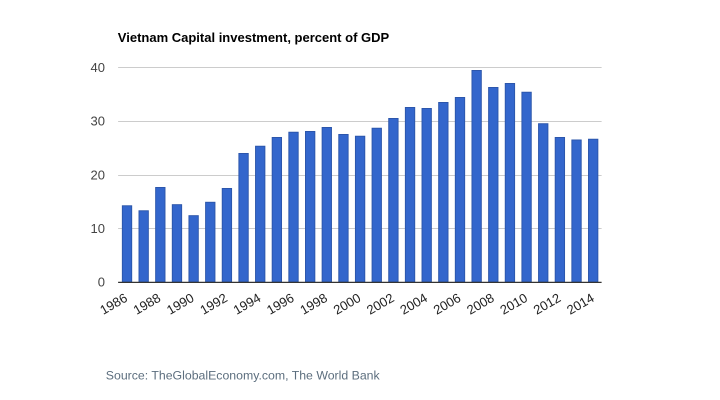 The image size is (720, 400). Describe the element at coordinates (98, 67) in the screenshot. I see `svg-text: 40` at that location.